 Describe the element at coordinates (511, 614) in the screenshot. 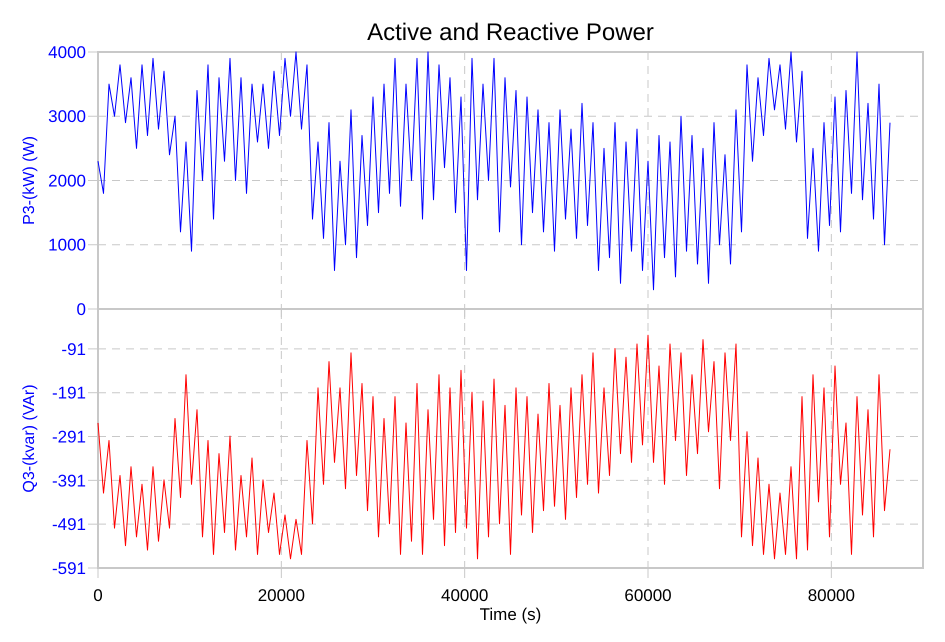

I see `x-axis-title: Time (s)` at that location.